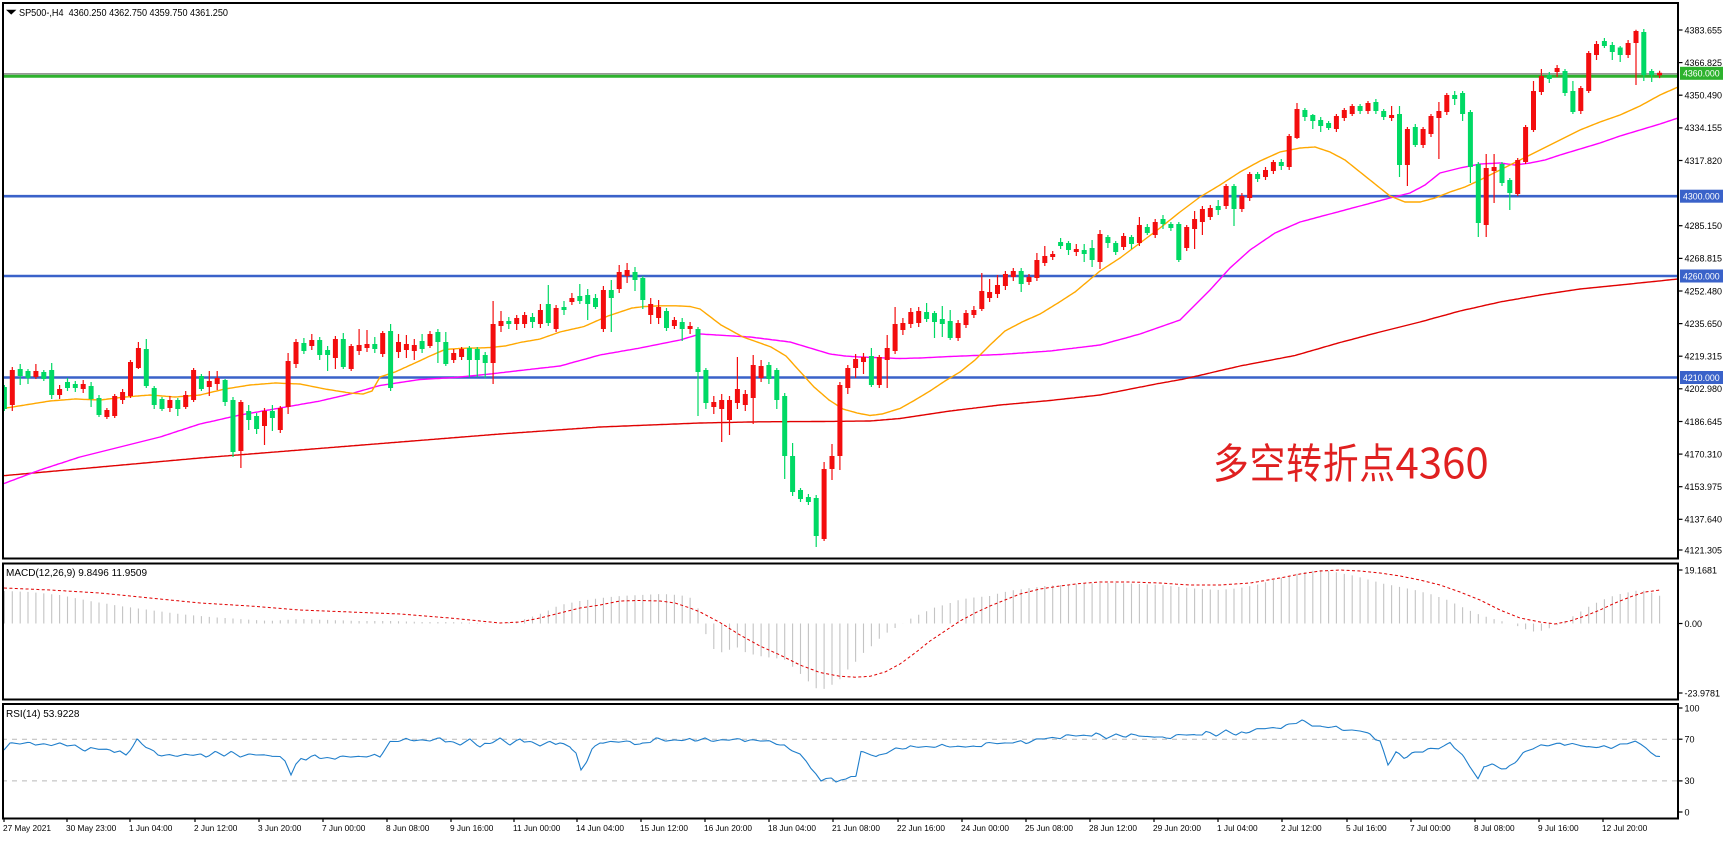 This screenshot has width=1723, height=844. Describe the element at coordinates (1177, 828) in the screenshot. I see `svg-text: 29 Jun 20:00` at that location.